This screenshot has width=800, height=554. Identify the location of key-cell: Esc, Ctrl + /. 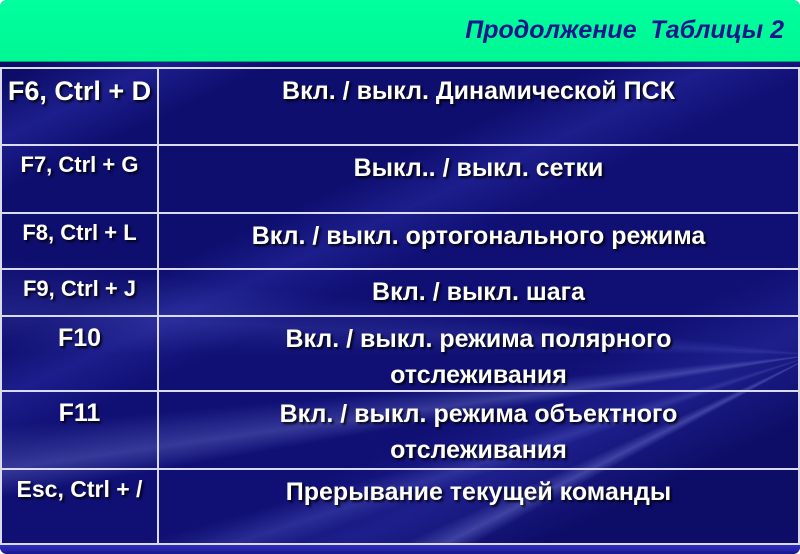
(79, 489).